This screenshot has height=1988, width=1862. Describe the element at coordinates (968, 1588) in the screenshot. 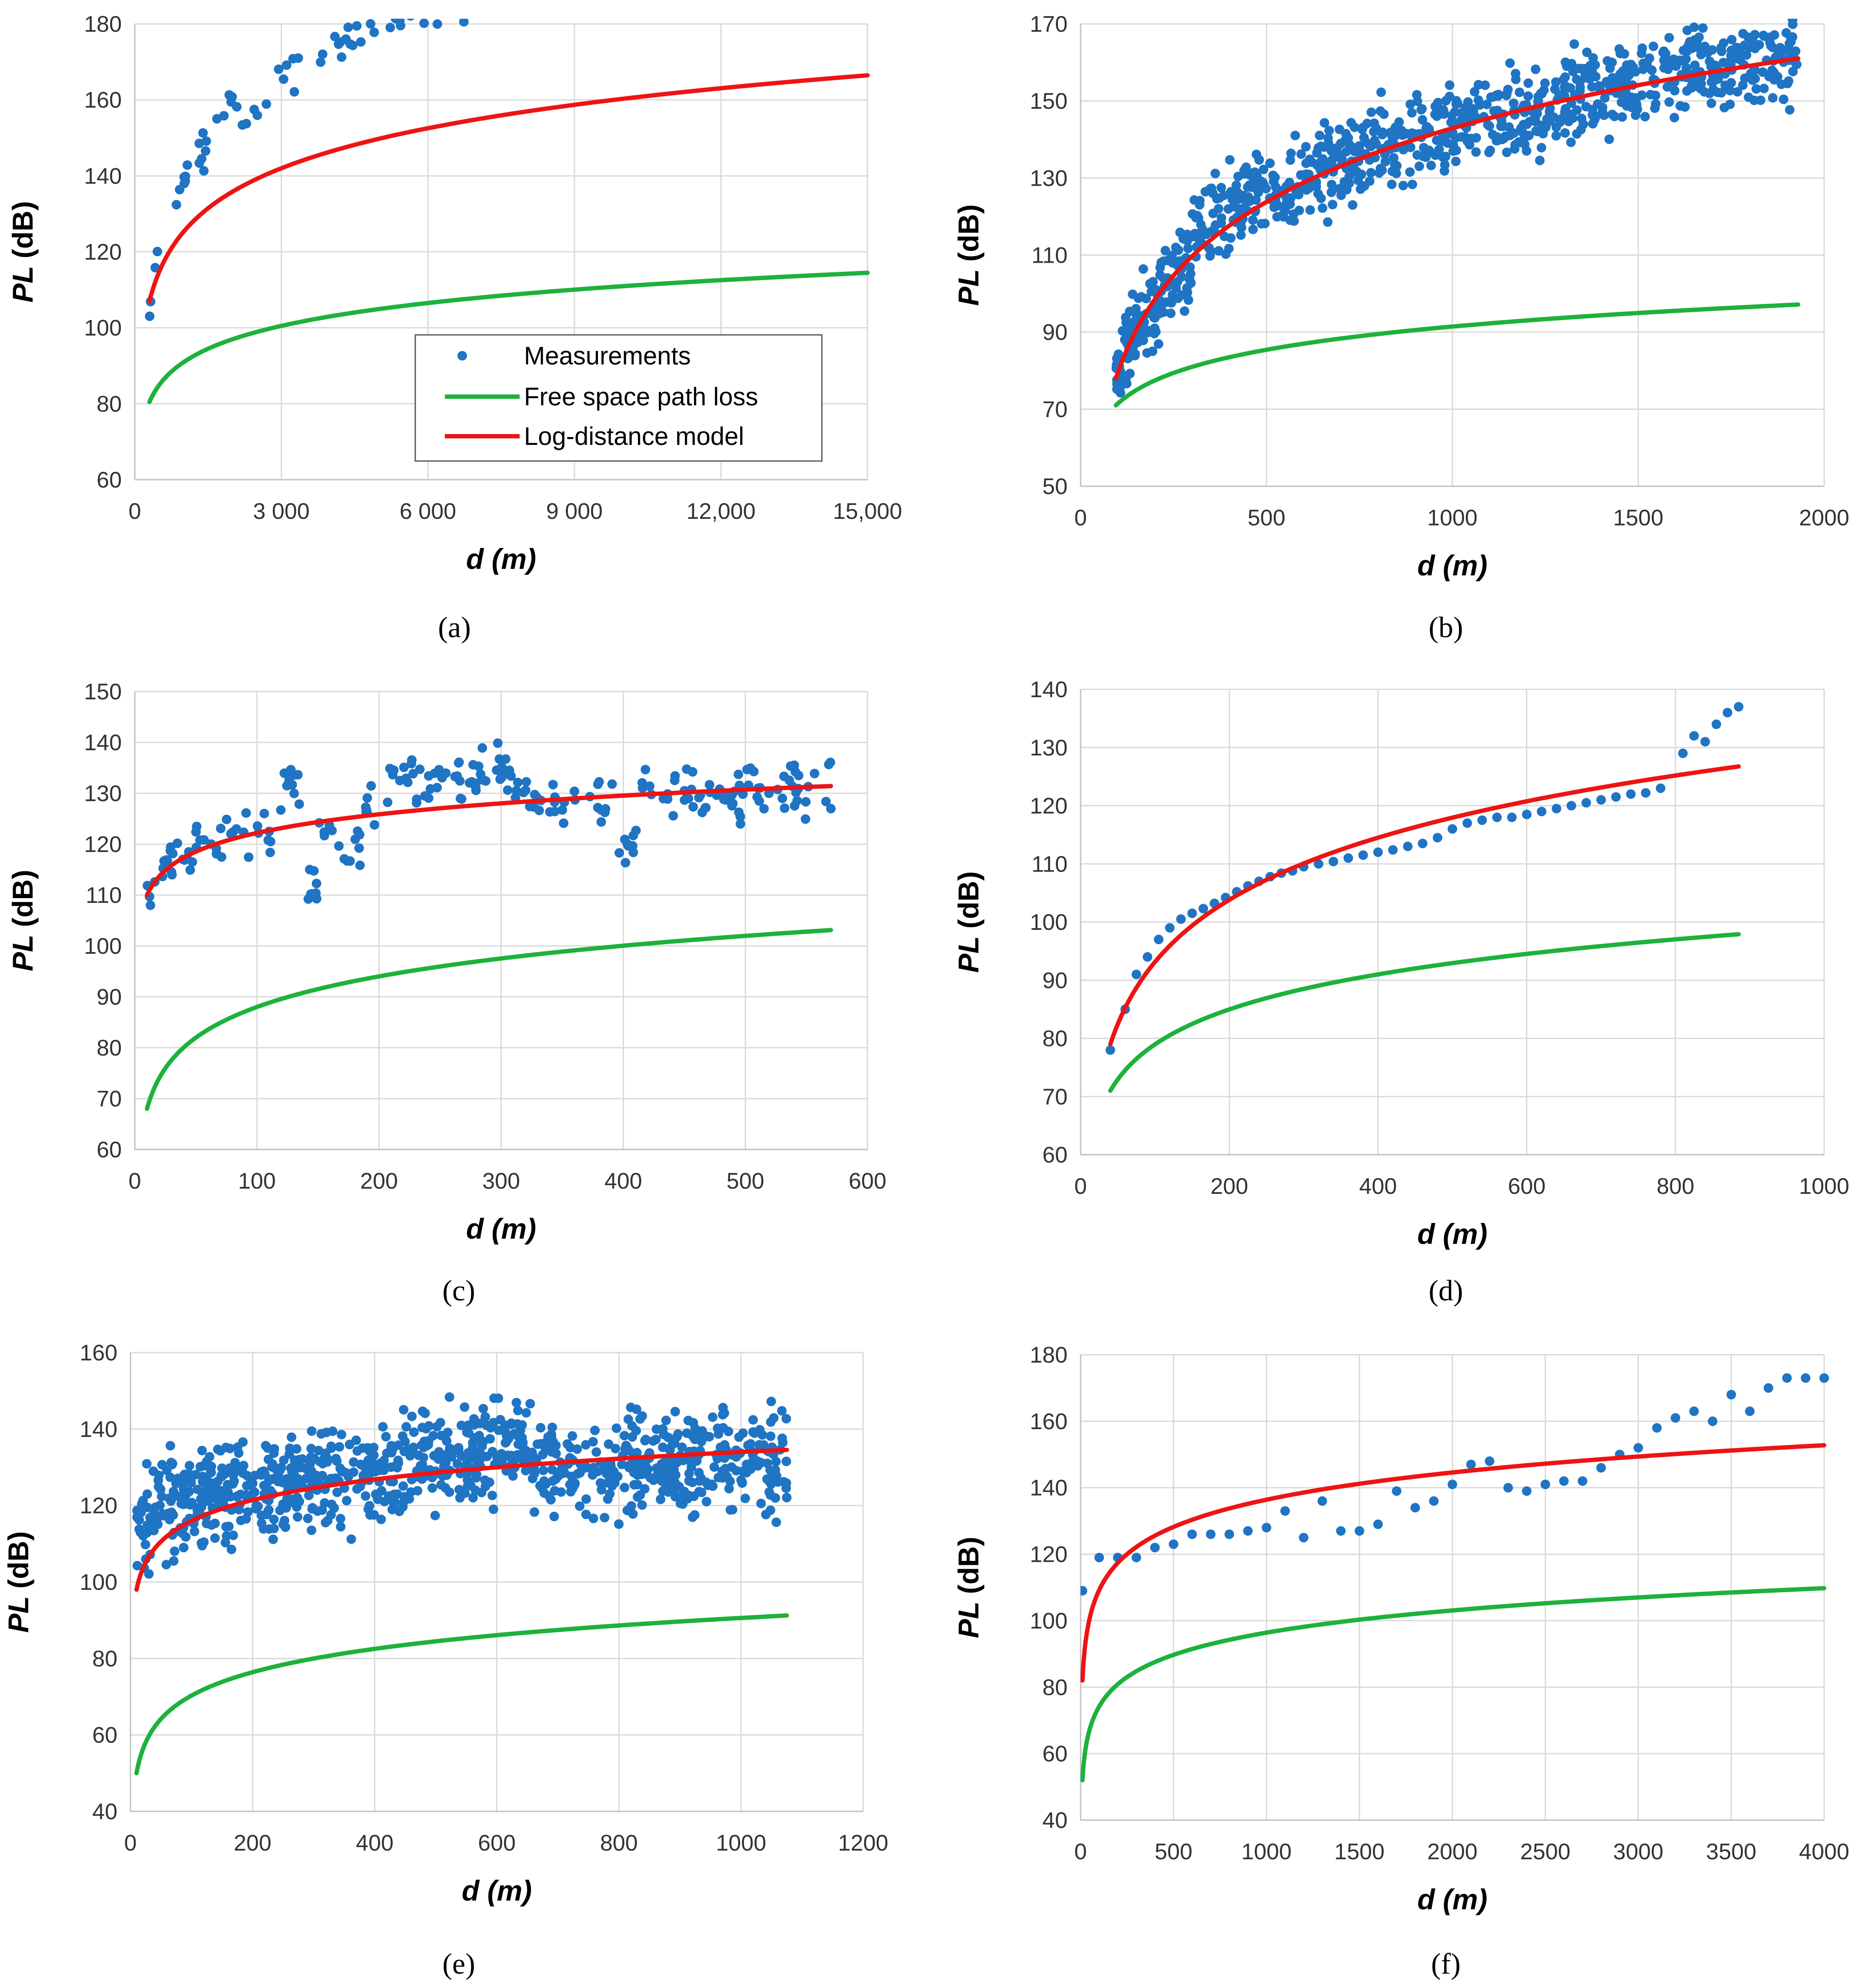

I see `y-axis-label: PL (dB)` at that location.